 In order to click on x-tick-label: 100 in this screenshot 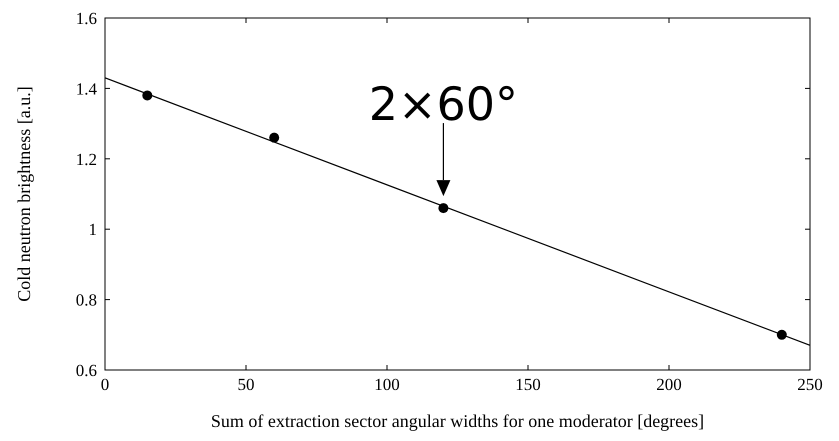, I will do `click(387, 384)`.